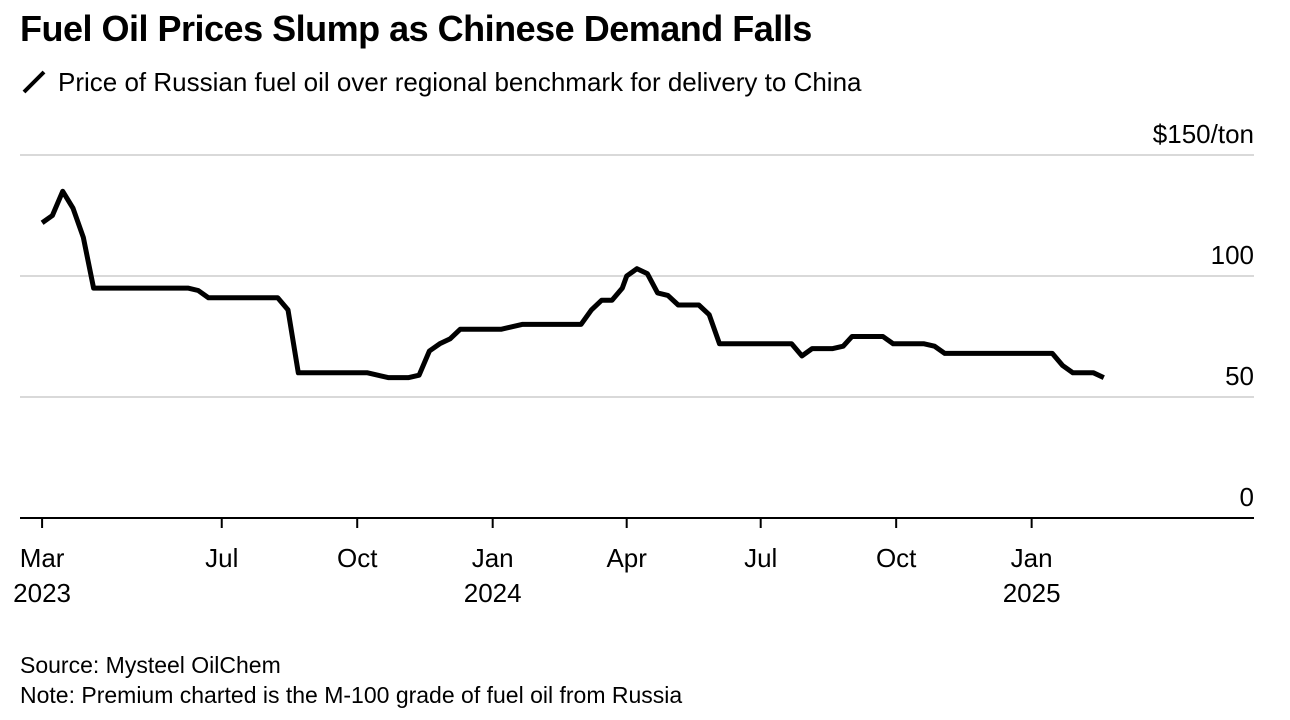 The image size is (1290, 720). What do you see at coordinates (637, 522) in the screenshot?
I see `x-axis` at bounding box center [637, 522].